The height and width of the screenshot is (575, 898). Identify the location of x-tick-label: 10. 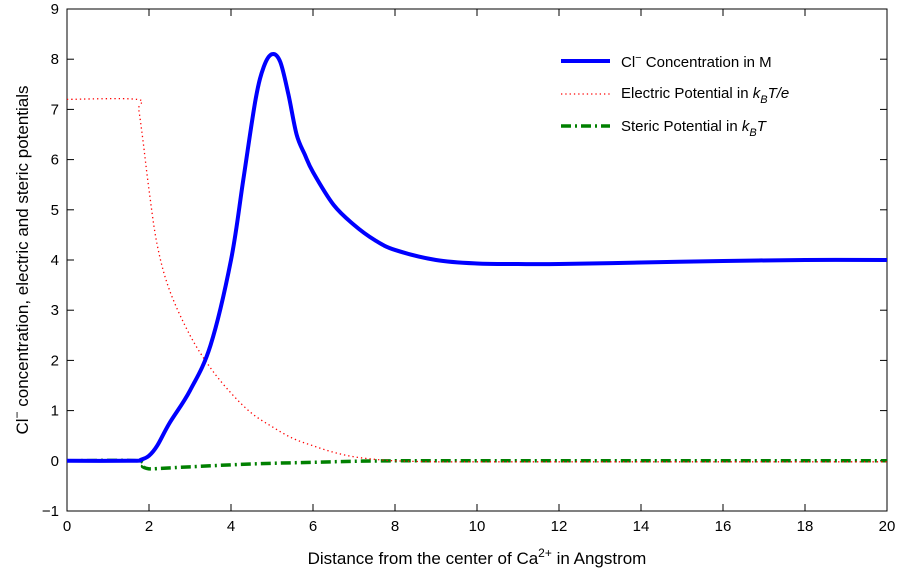
(477, 526).